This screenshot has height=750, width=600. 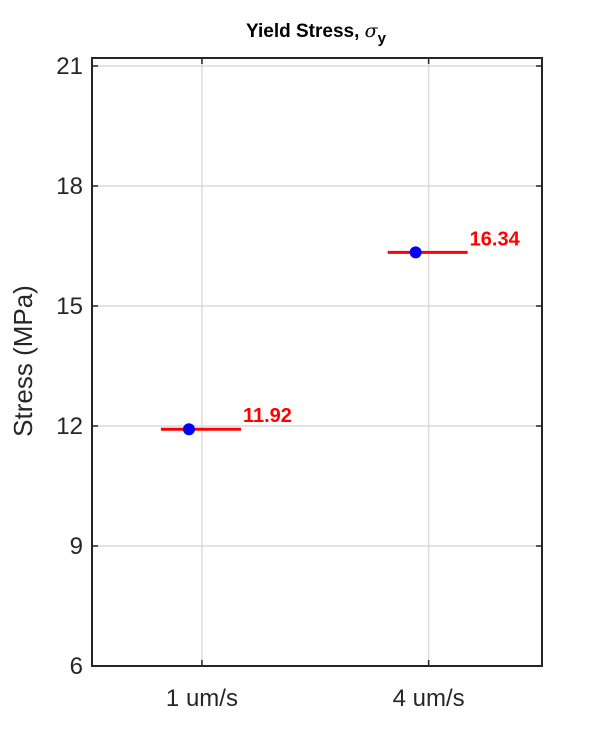 What do you see at coordinates (69, 66) in the screenshot?
I see `y-tick-label: 21` at bounding box center [69, 66].